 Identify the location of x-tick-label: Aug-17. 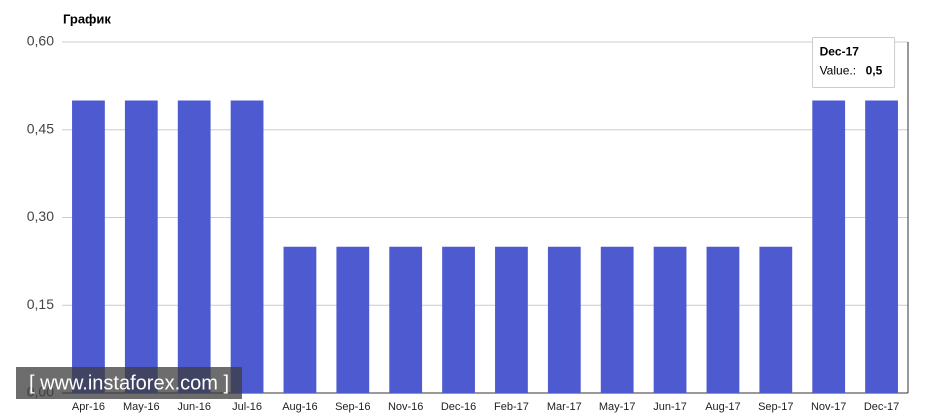
(722, 407).